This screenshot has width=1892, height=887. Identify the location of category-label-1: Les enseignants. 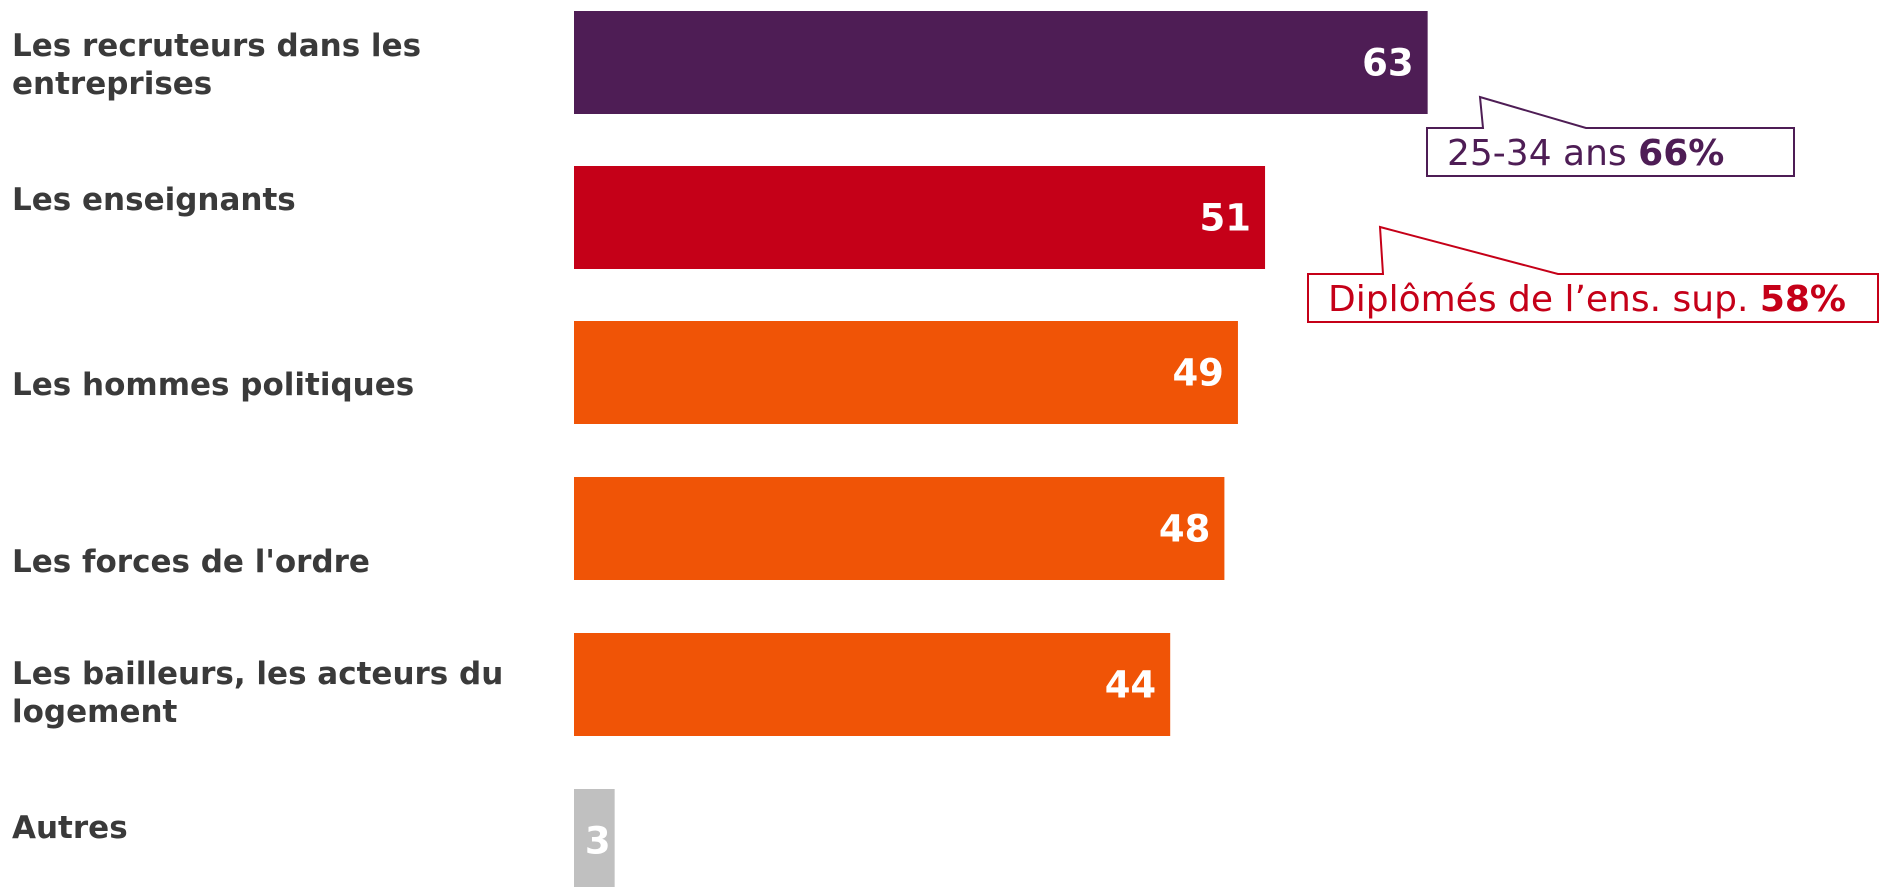
(154, 200).